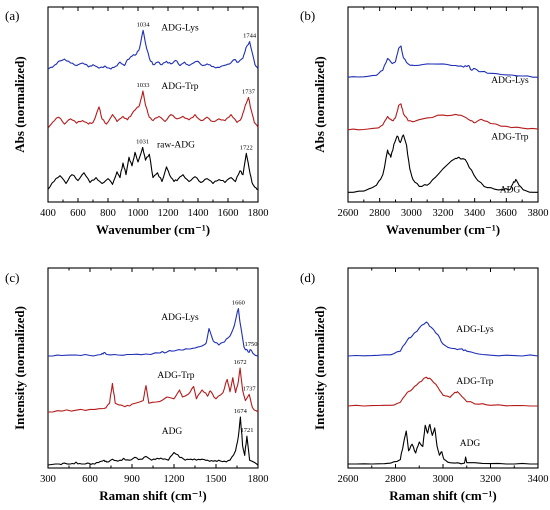 The image size is (550, 510). I want to click on x-tick-label: 800, so click(108, 213).